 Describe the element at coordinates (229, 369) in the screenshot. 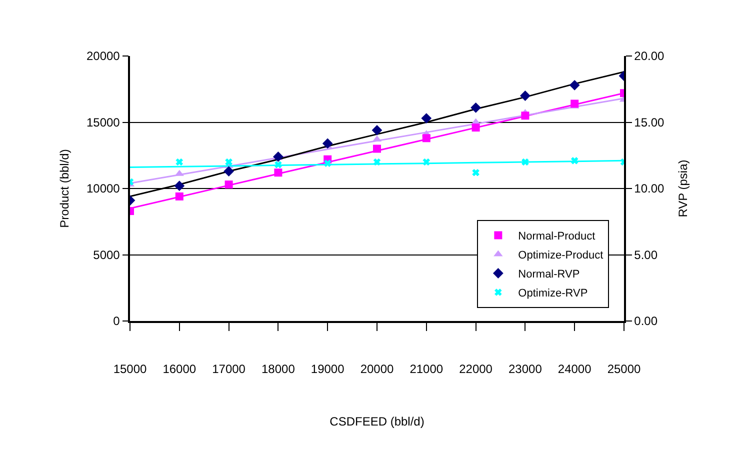

I see `x-tick-label: 17000` at that location.